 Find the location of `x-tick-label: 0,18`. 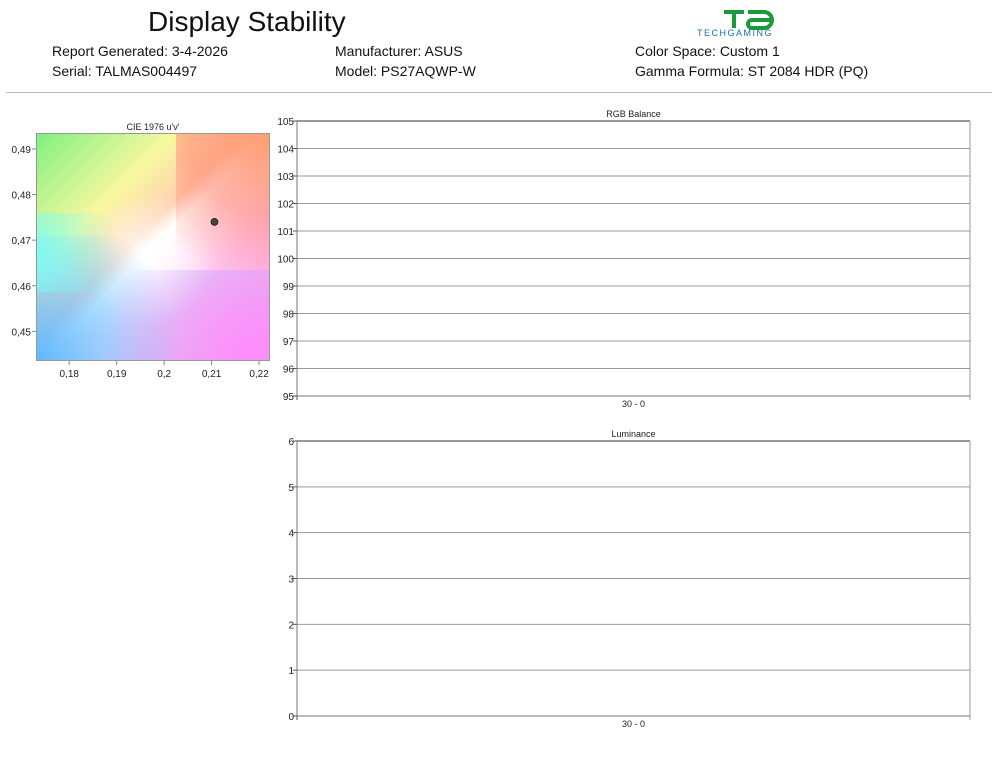

x-tick-label: 0,18 is located at coordinates (69, 374).